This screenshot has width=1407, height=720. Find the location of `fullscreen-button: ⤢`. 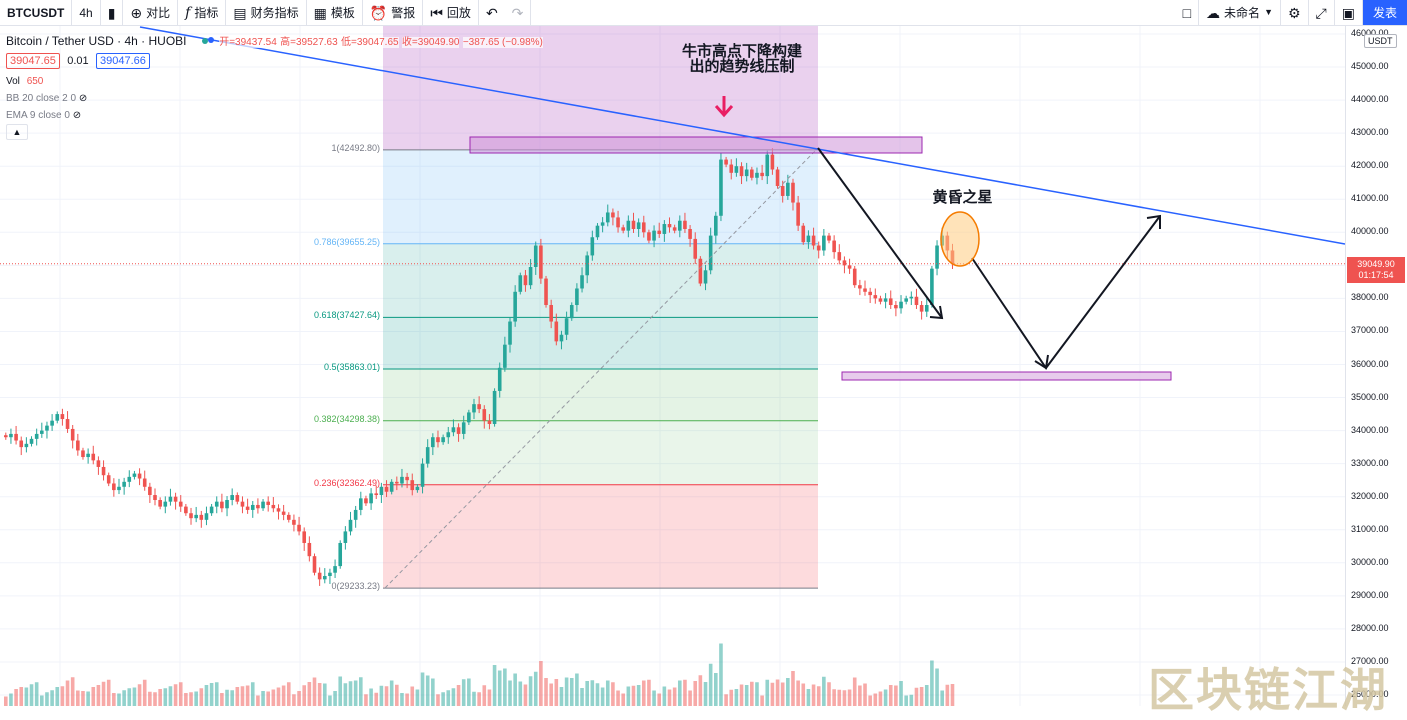

fullscreen-button: ⤢ is located at coordinates (1322, 12).